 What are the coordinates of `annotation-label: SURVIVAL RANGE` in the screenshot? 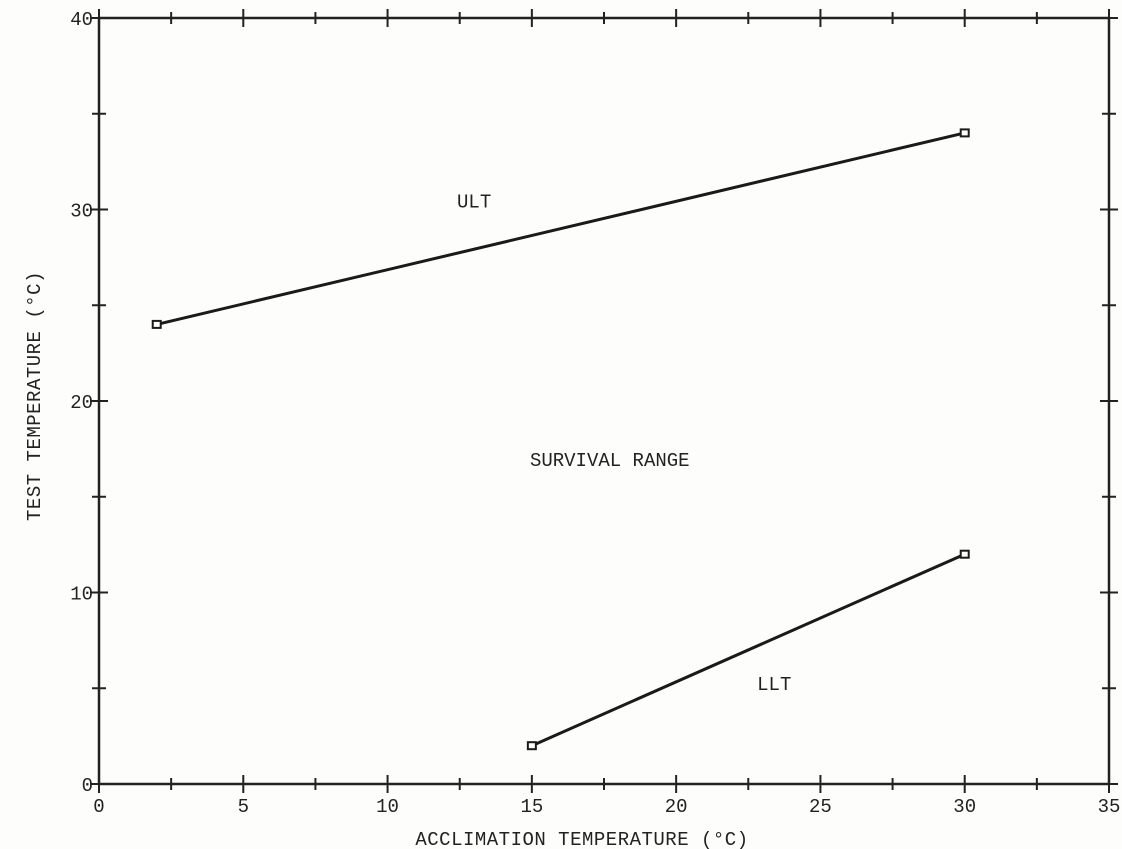 It's located at (610, 461).